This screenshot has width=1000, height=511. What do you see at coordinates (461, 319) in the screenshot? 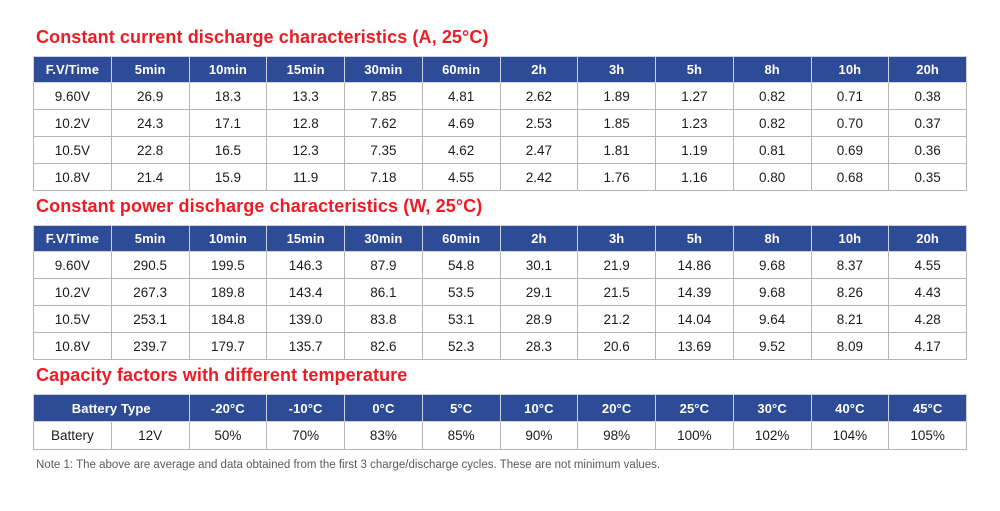
I see `table-cell: 53.1` at bounding box center [461, 319].